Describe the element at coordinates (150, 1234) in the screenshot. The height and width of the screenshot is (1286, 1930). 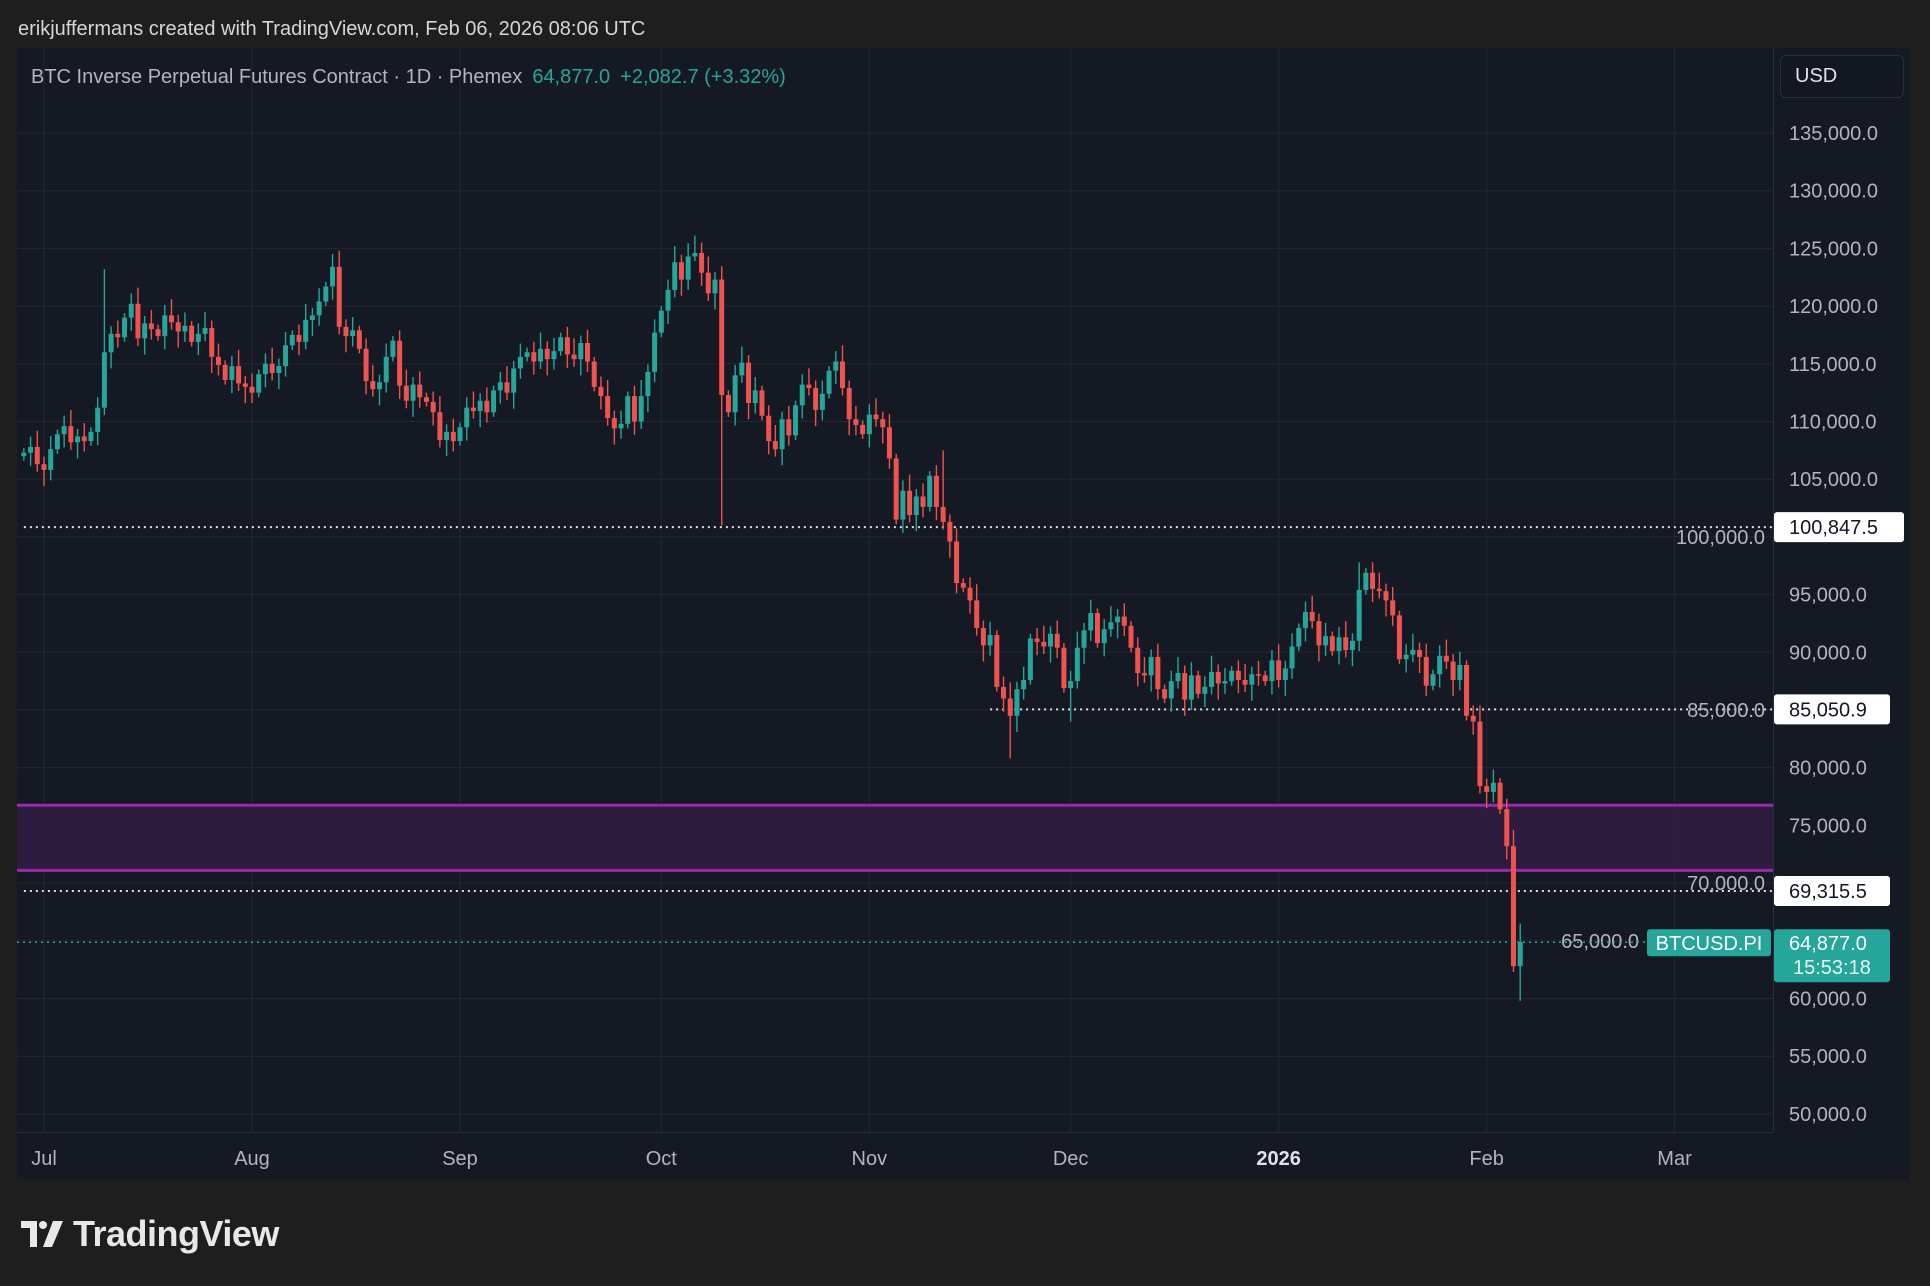
I see `tradingview-logo: TradingView` at that location.